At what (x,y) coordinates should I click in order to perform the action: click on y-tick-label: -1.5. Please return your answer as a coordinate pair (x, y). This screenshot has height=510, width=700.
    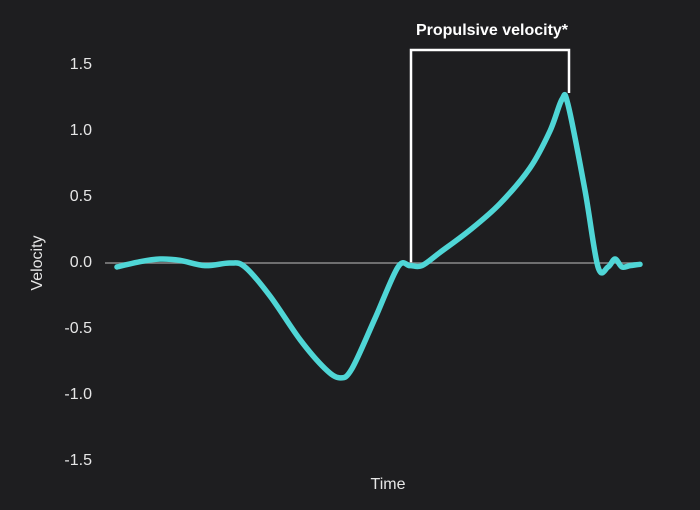
    Looking at the image, I should click on (78, 460).